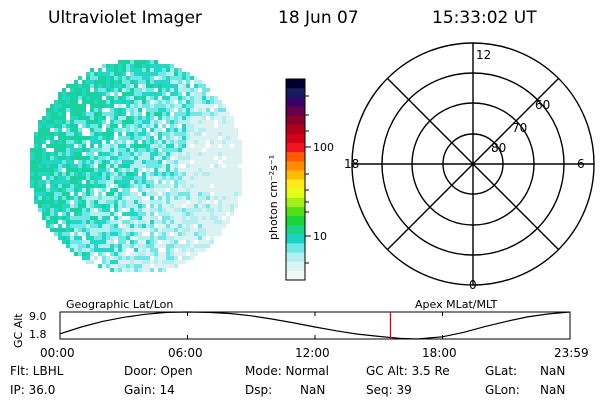 The height and width of the screenshot is (400, 600). Describe the element at coordinates (38, 316) in the screenshot. I see `strip-ytick-top: 9.0` at that location.